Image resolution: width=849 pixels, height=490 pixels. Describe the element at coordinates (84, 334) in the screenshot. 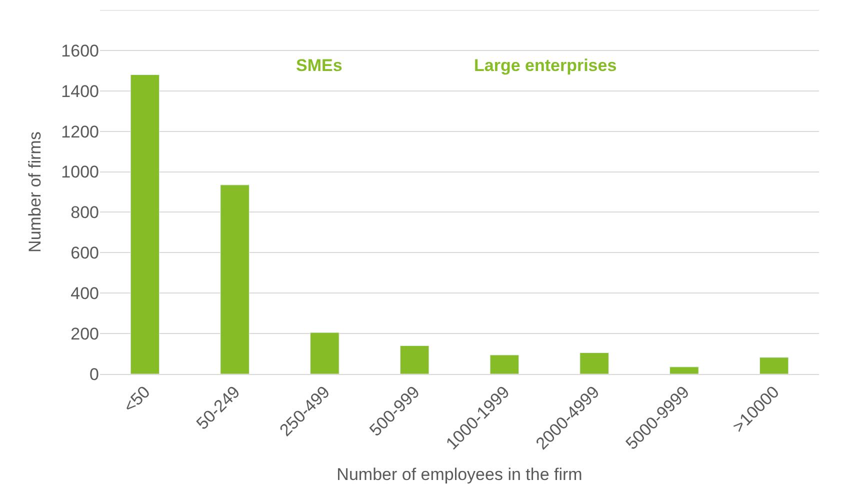

I see `y-tick-label: 200` at that location.